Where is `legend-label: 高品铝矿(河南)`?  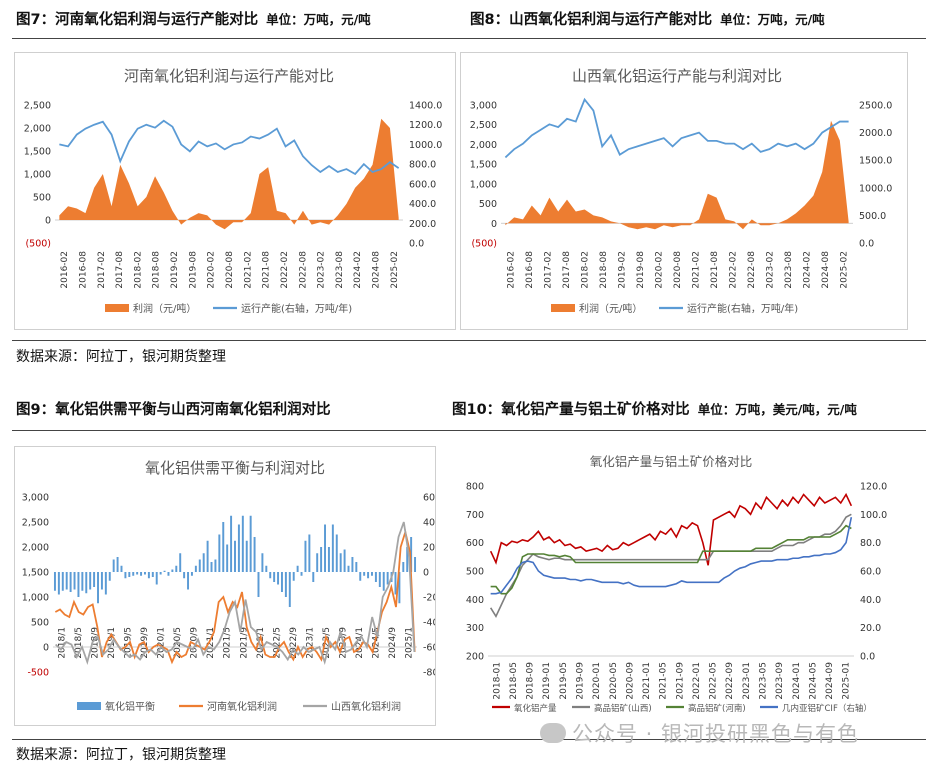 legend-label: 高品铝矿(河南) is located at coordinates (717, 708).